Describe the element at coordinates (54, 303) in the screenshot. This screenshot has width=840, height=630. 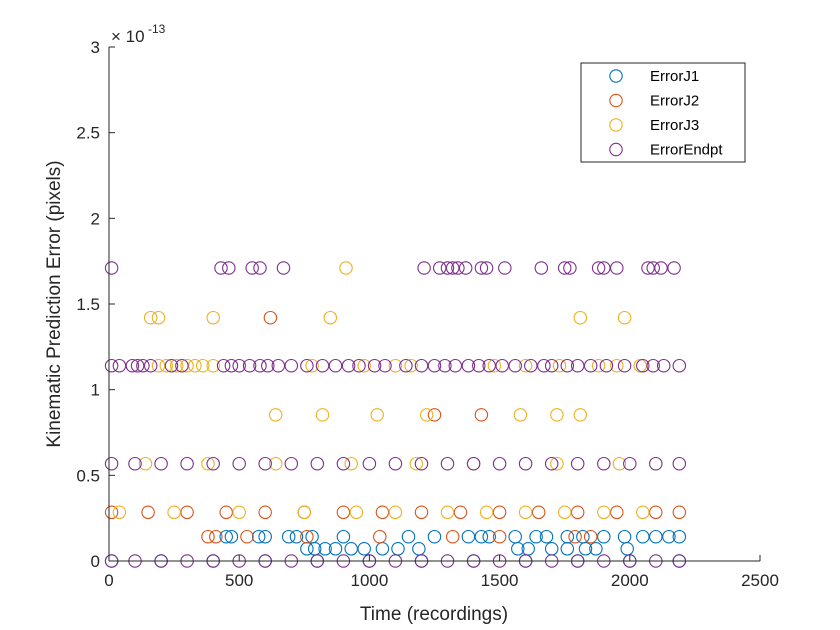
I see `y-axis-title: Kinematic Prediction Error (pixels)` at that location.